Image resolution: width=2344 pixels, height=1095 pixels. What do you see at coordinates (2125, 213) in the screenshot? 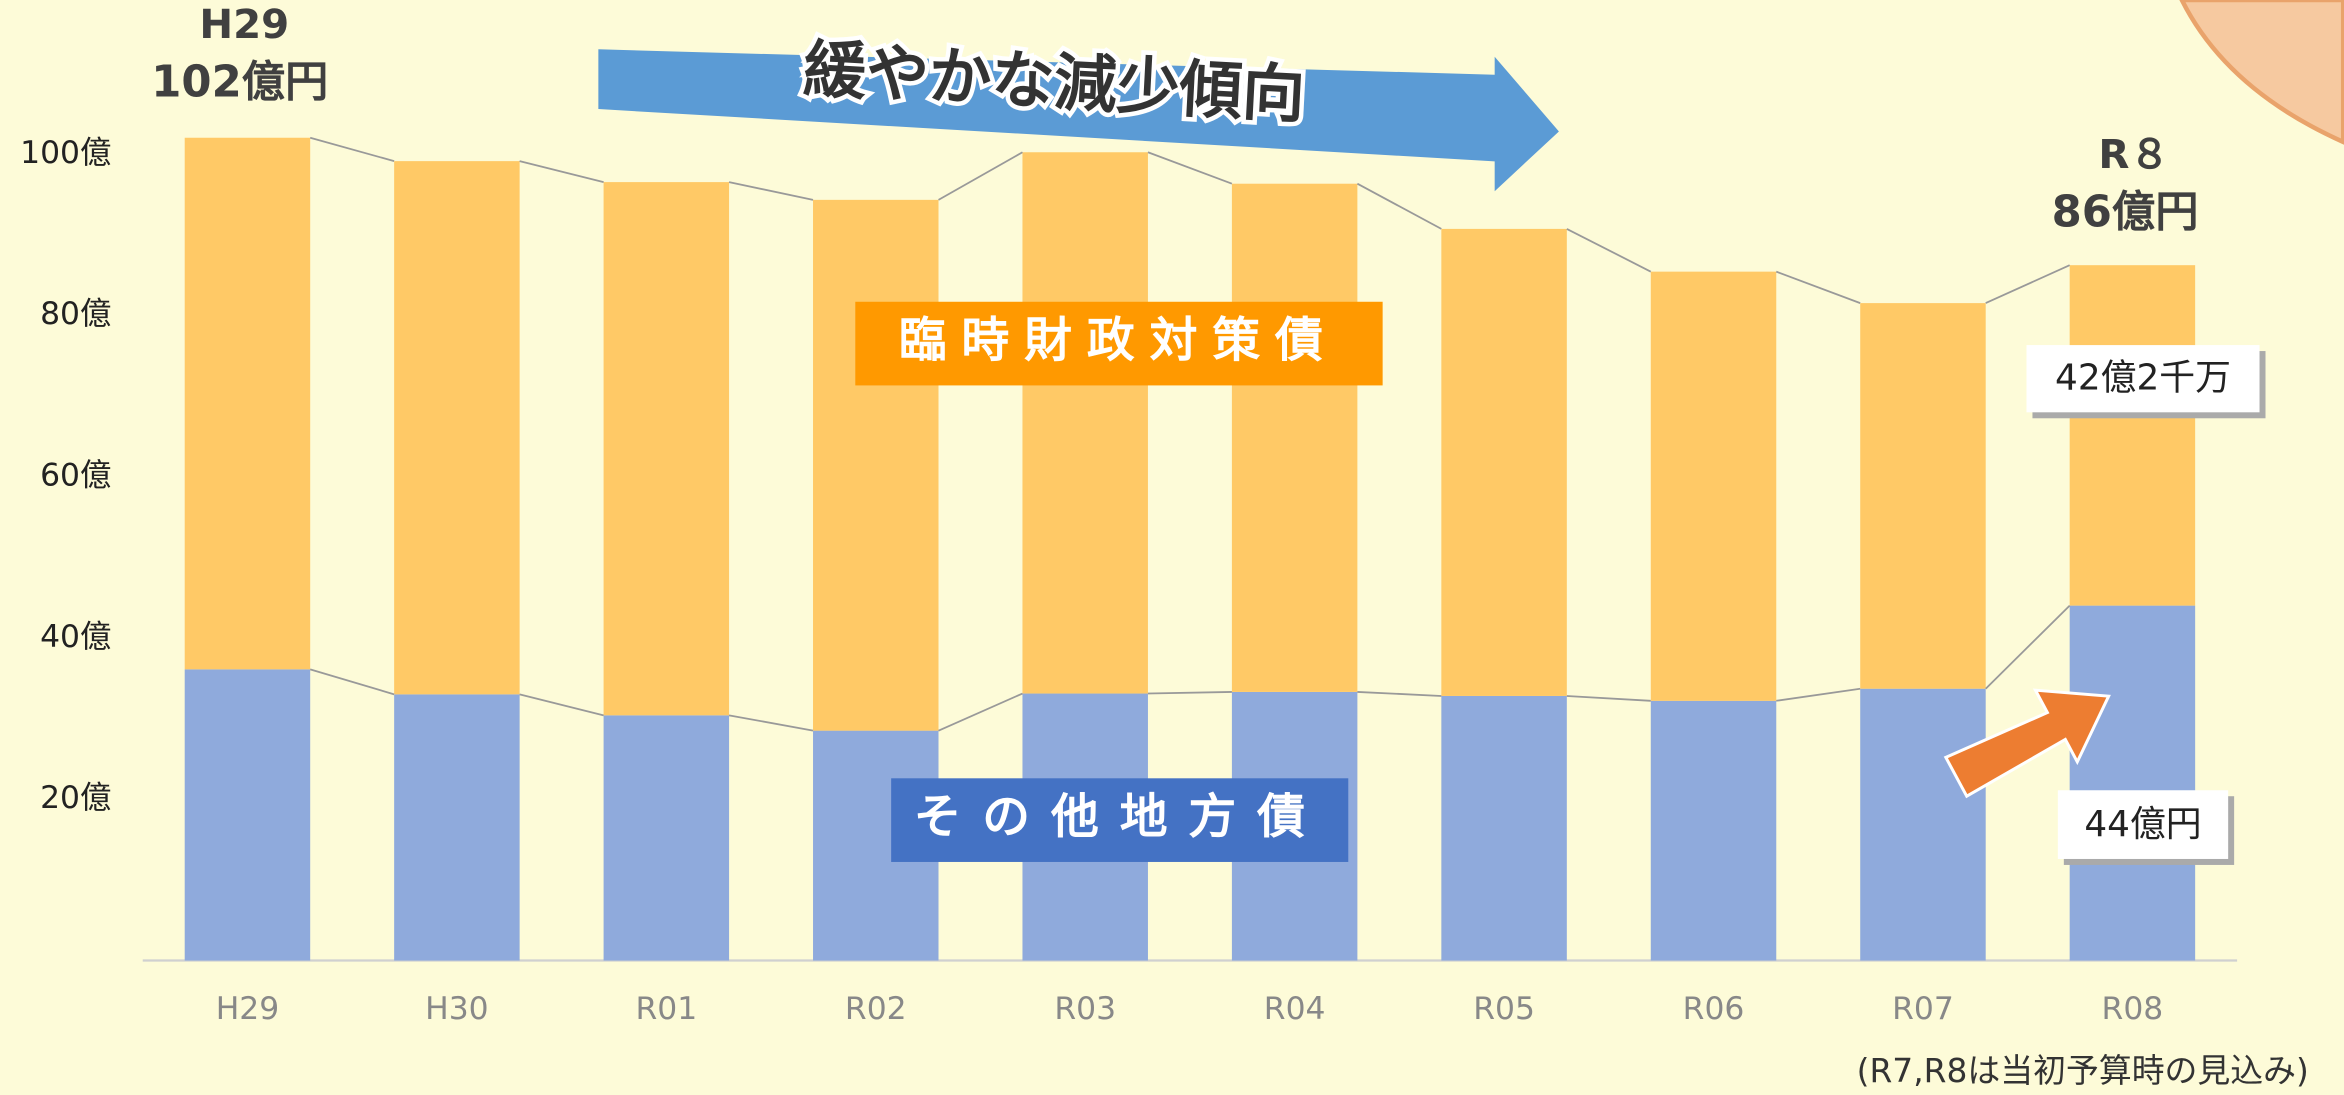
I see `annotation: 86億円` at bounding box center [2125, 213].